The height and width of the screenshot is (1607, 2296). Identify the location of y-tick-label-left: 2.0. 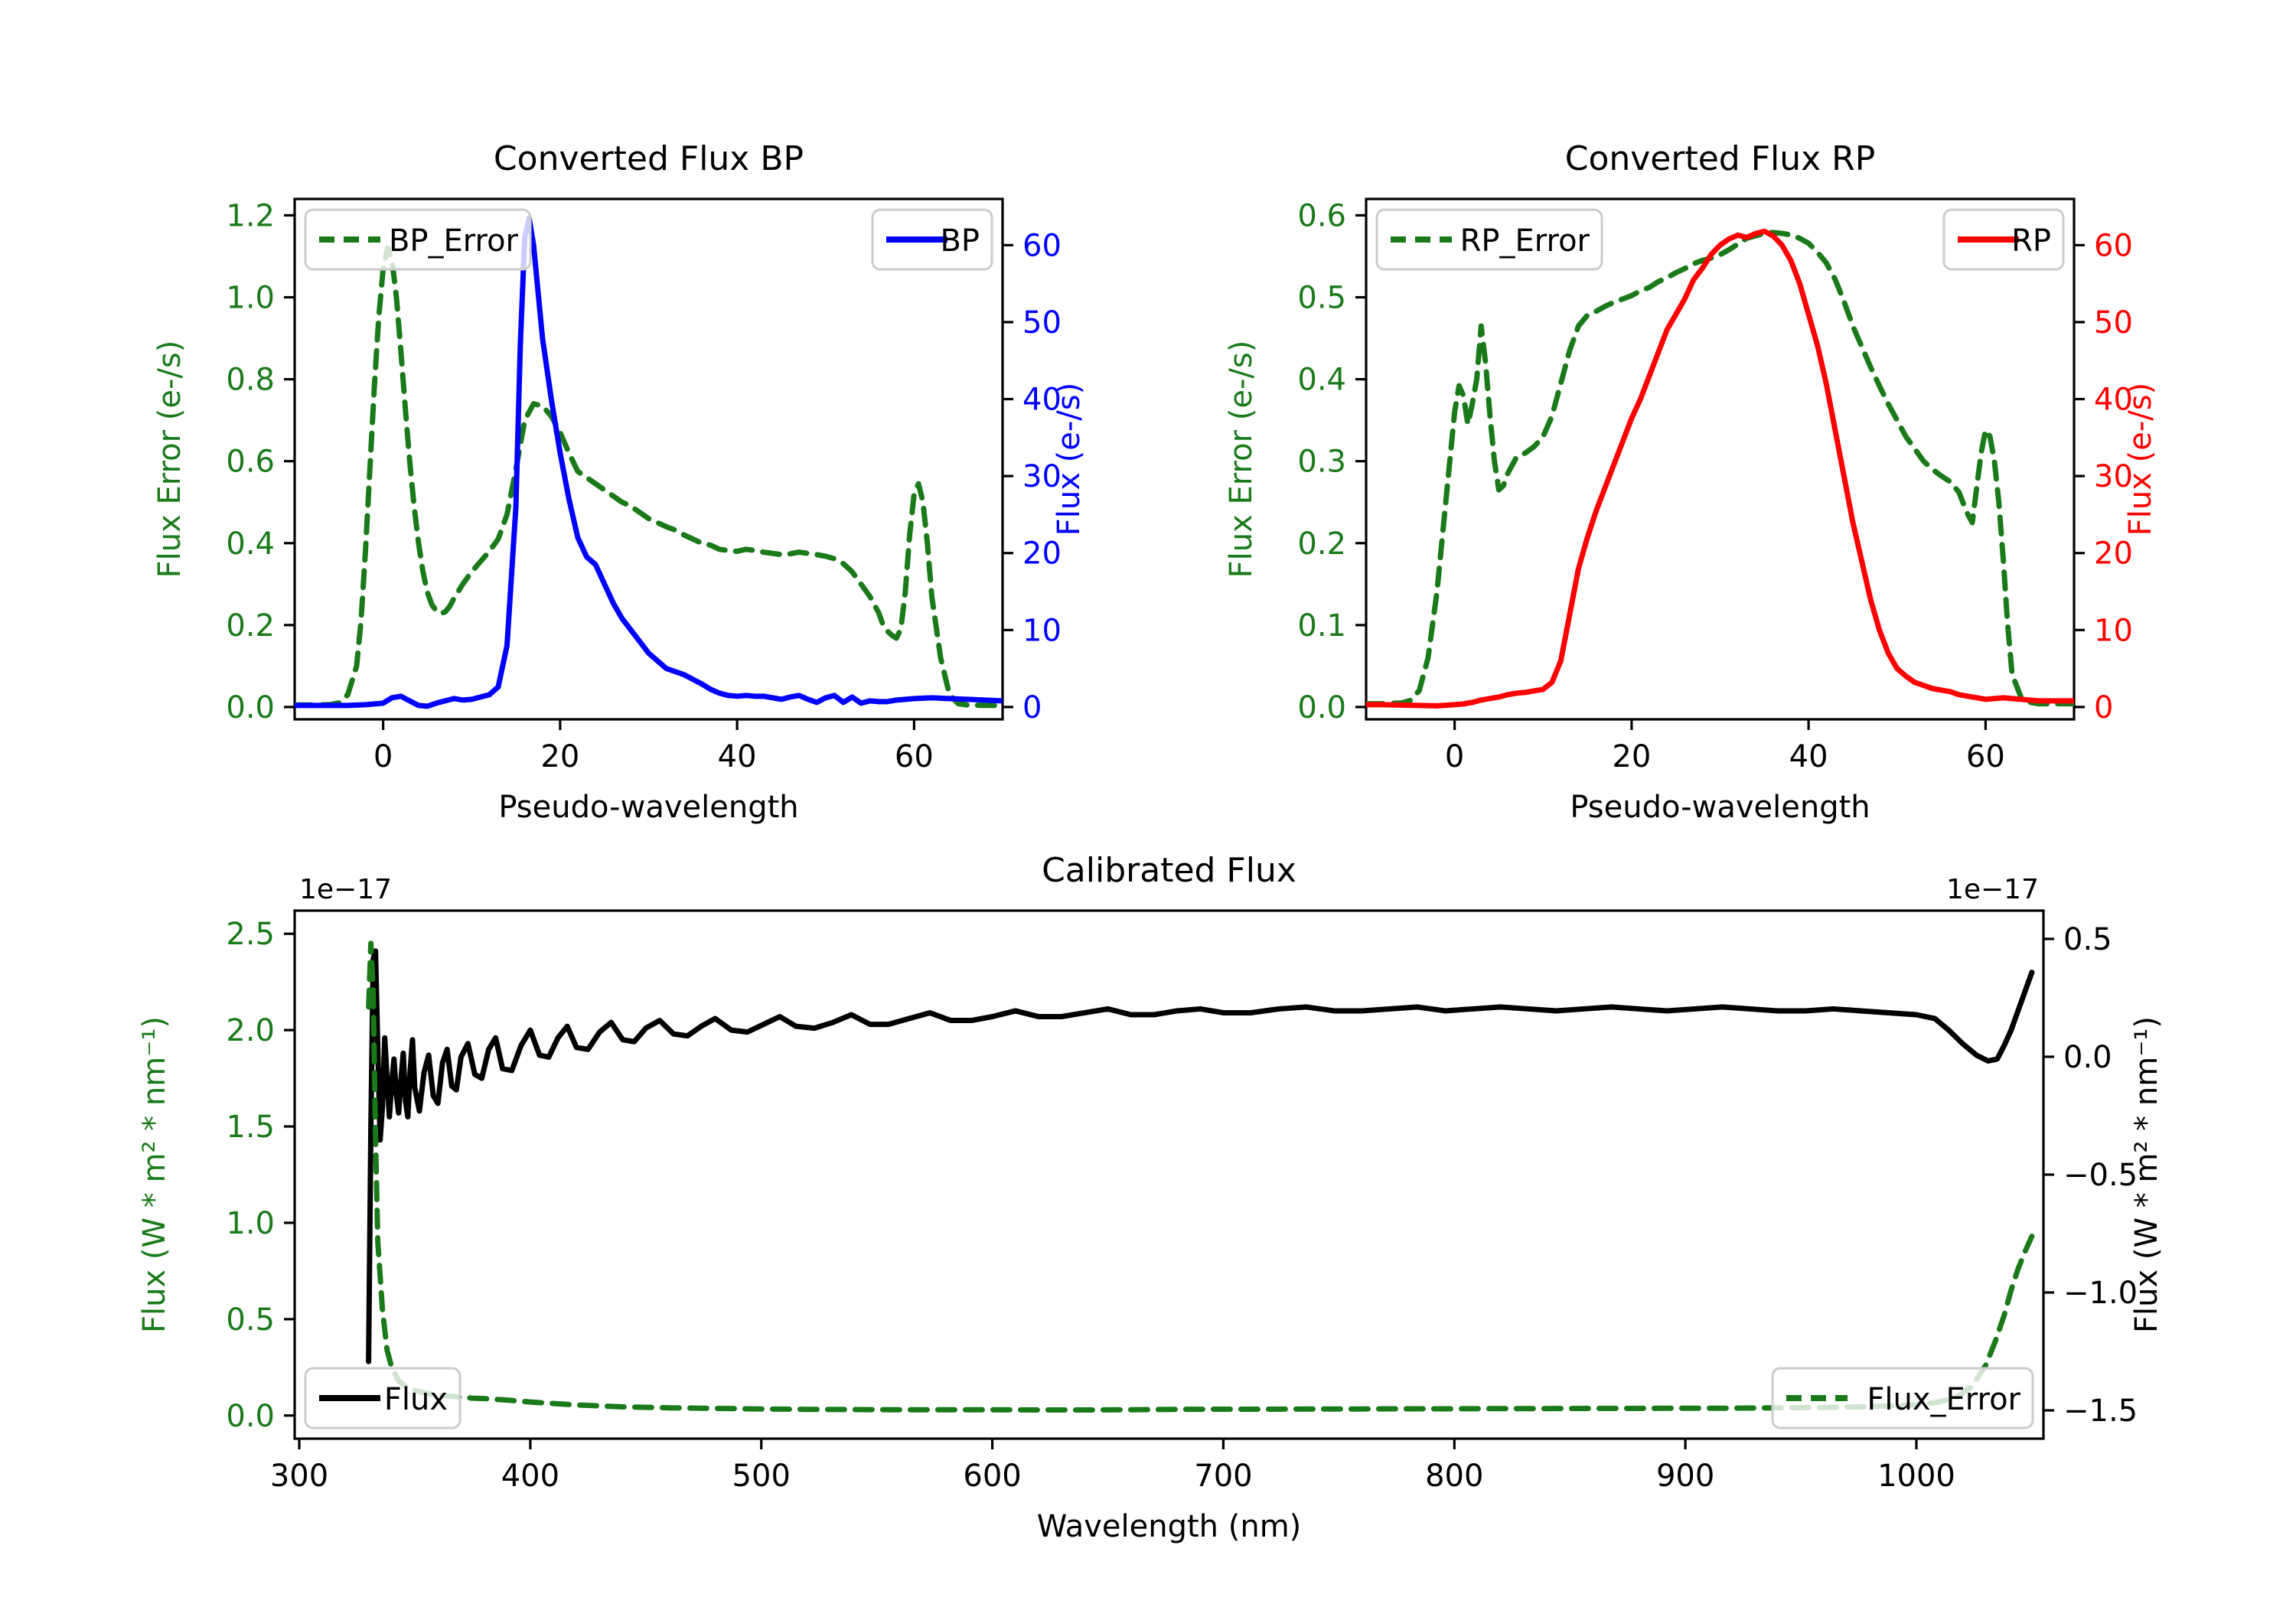
(250, 1030).